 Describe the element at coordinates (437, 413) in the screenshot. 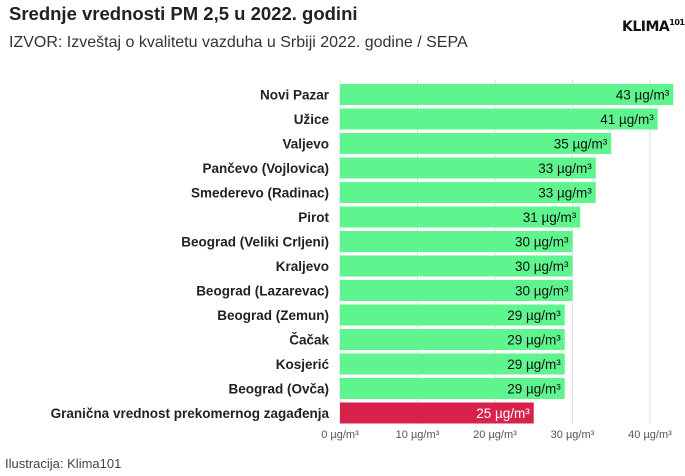

I see `limit-bar` at that location.